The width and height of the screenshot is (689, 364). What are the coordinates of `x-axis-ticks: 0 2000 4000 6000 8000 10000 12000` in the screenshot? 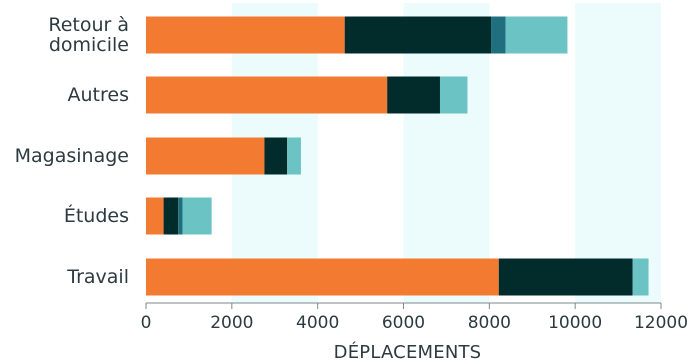 It's located at (414, 318).